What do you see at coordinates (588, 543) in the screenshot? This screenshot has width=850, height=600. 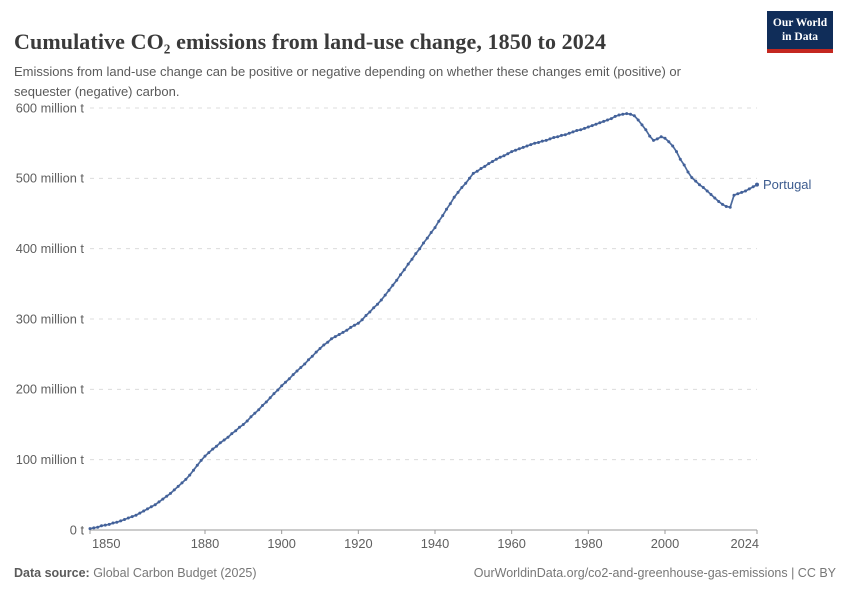 I see `x-tick-label: 1980` at bounding box center [588, 543].